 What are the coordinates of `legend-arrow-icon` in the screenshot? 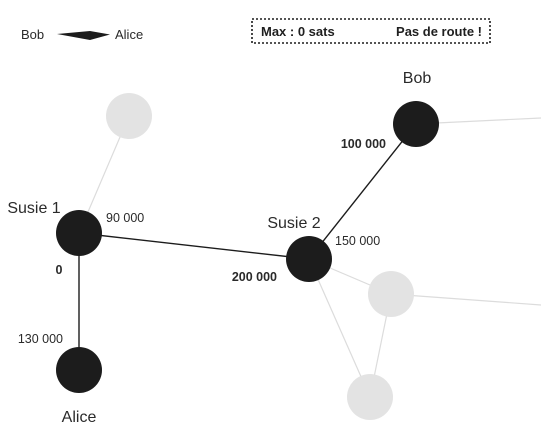 It's located at (83, 35).